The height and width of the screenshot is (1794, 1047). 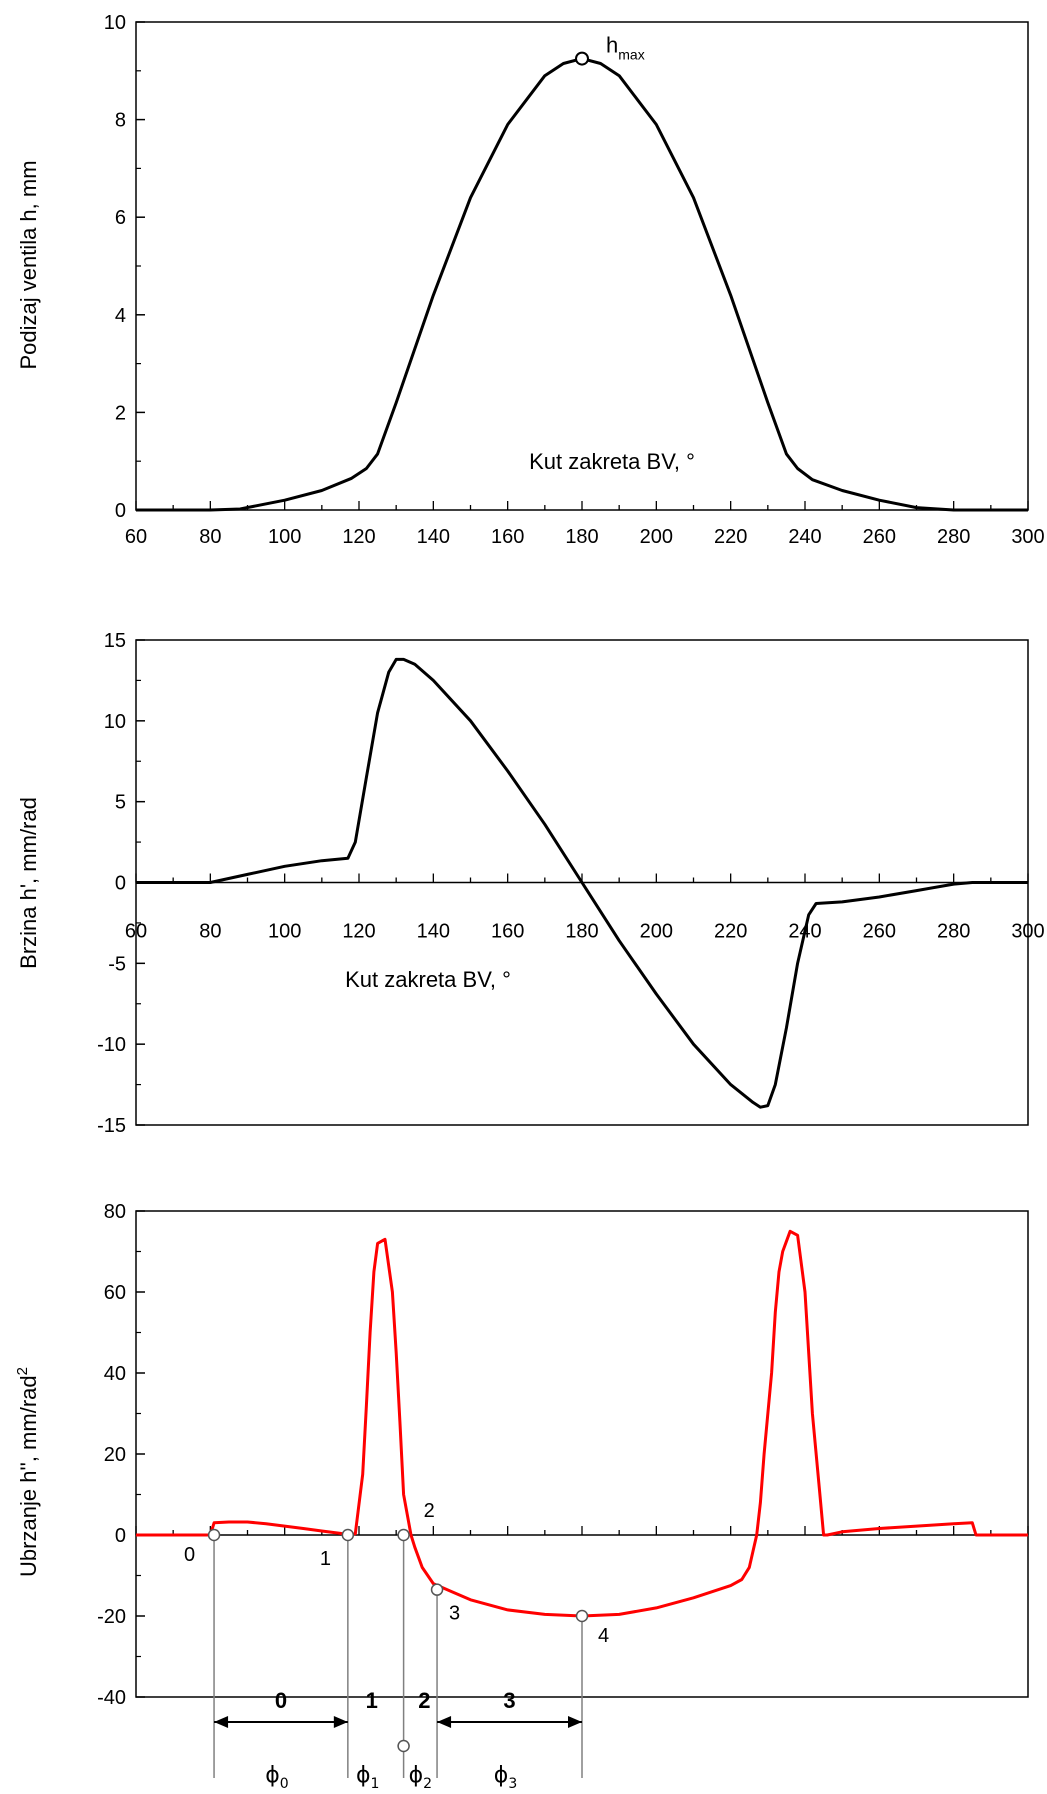 What do you see at coordinates (631, 55) in the screenshot?
I see `hmax-label-sub: max` at bounding box center [631, 55].